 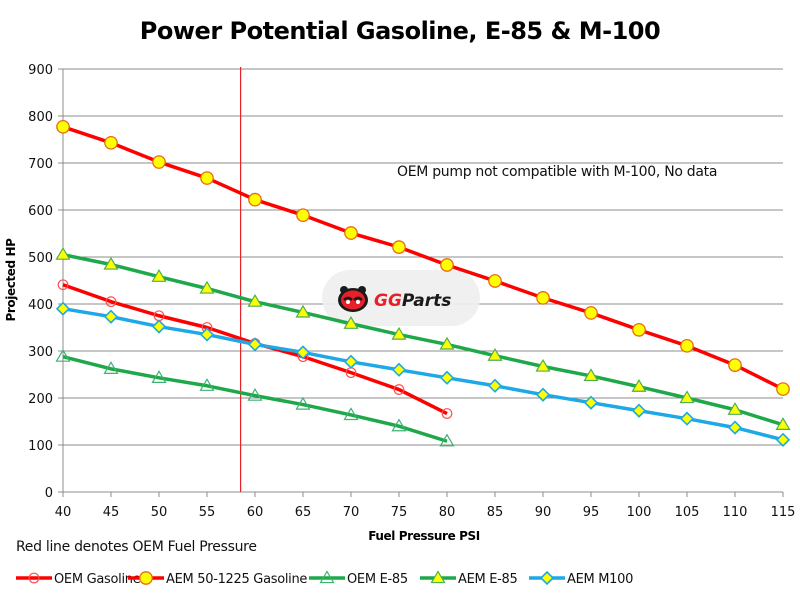 What do you see at coordinates (207, 512) in the screenshot?
I see `x-tick-label: 55` at bounding box center [207, 512].